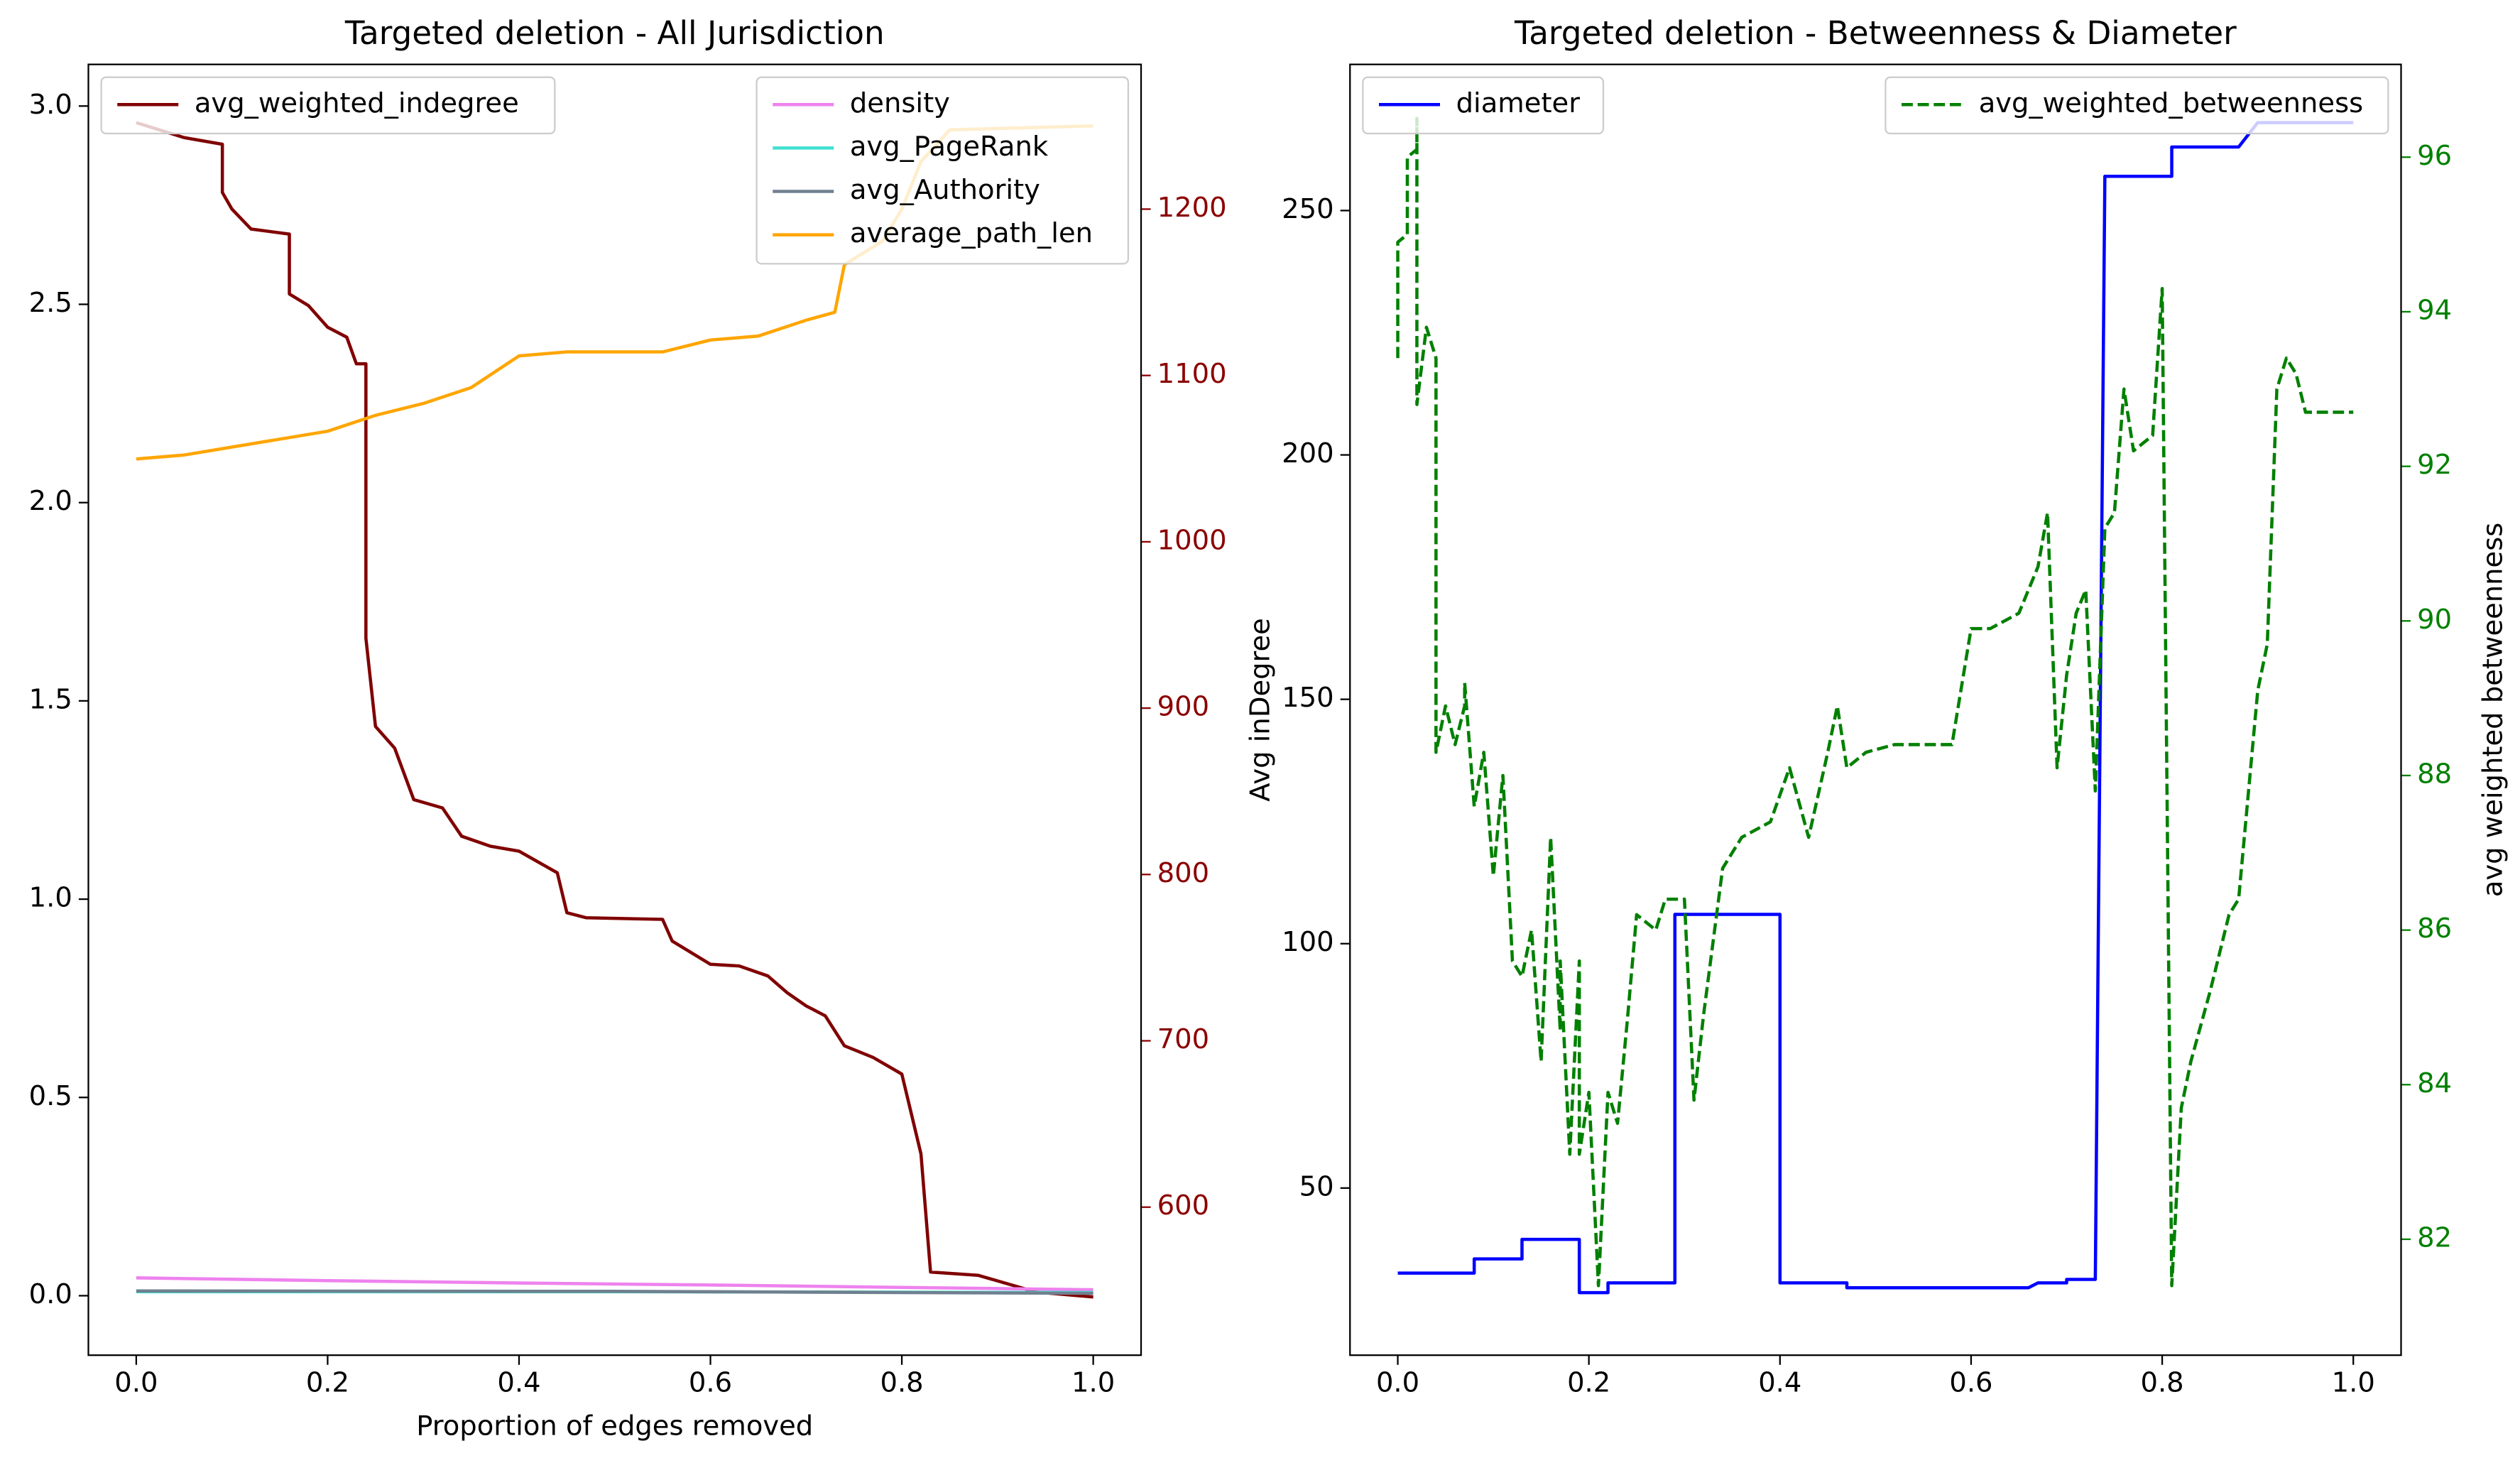 This screenshot has height=1463, width=2520. What do you see at coordinates (2434, 1083) in the screenshot?
I see `y2-tick-label: 84` at bounding box center [2434, 1083].